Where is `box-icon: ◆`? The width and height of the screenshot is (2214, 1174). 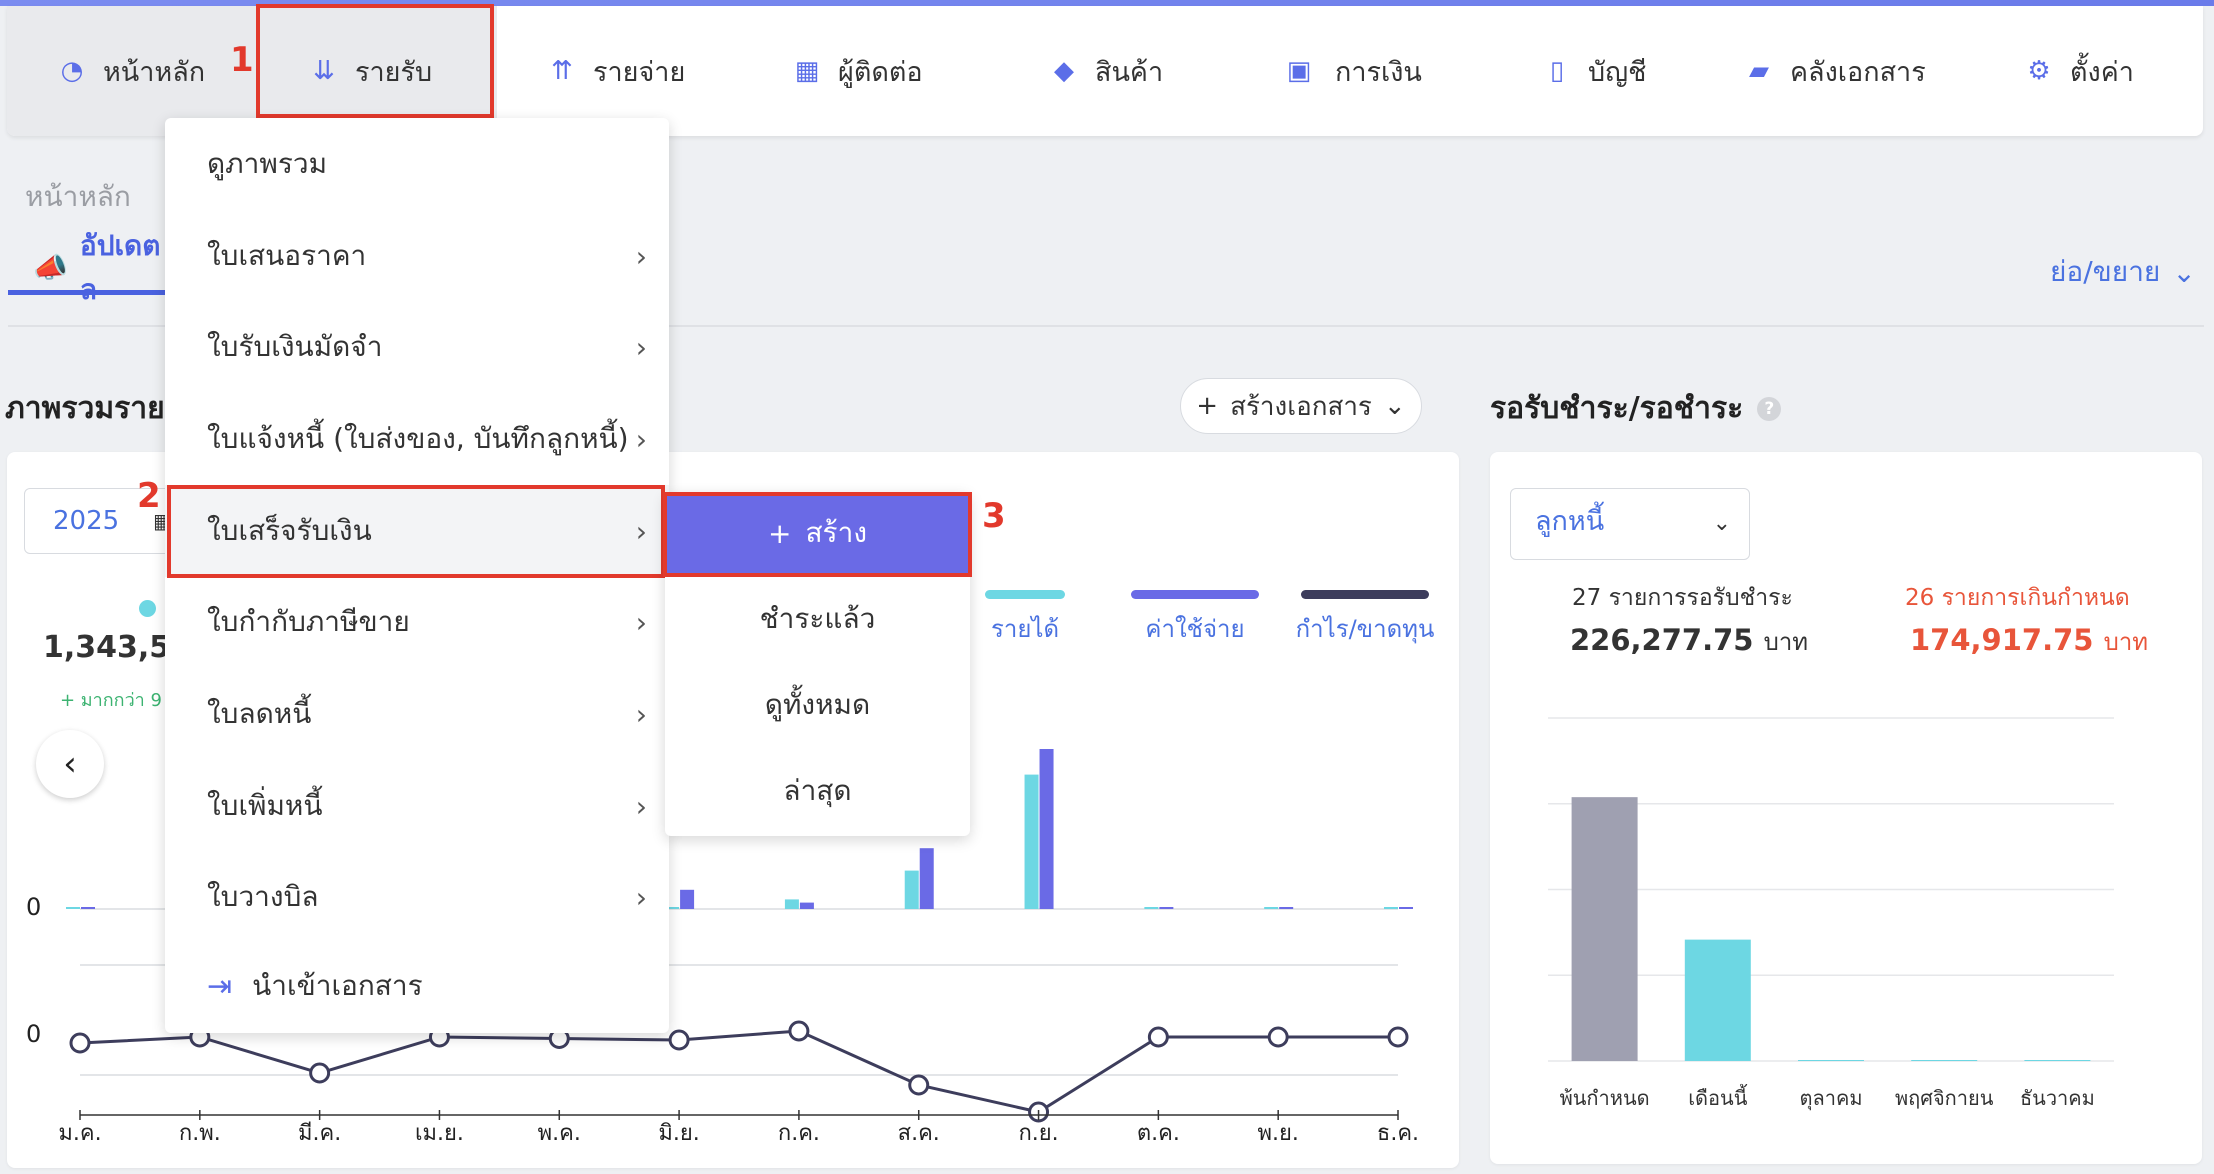
box-icon: ◆ is located at coordinates (1064, 71).